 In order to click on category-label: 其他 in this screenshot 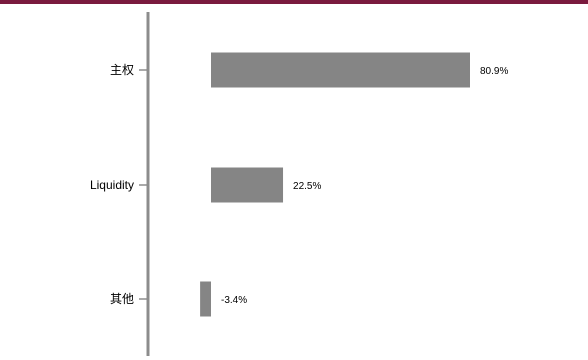, I will do `click(122, 299)`.